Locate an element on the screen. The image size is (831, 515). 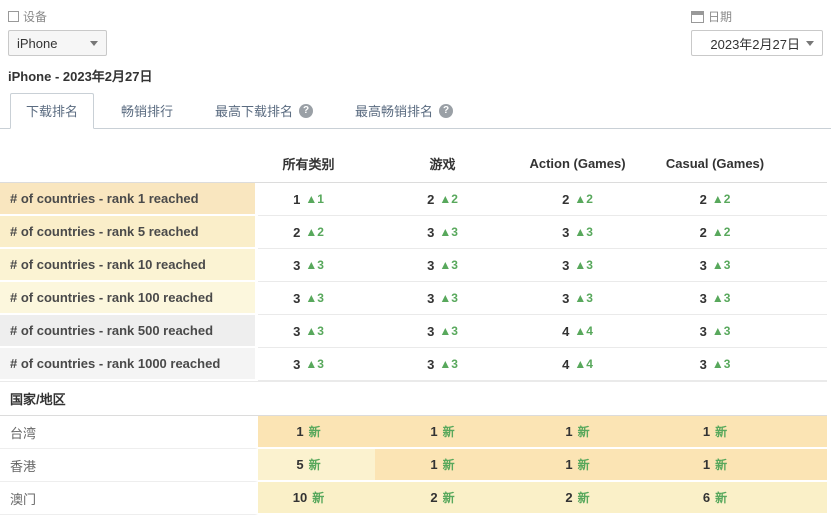
tab: 下载排名 is located at coordinates (52, 111).